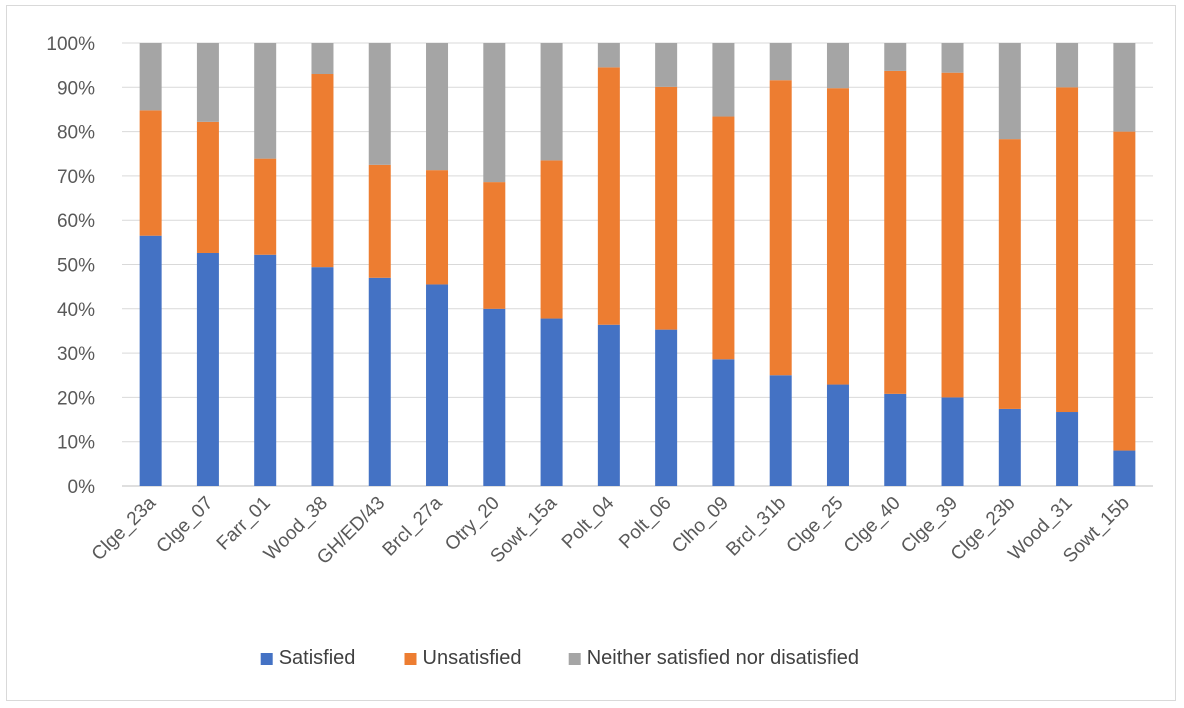 This screenshot has width=1184, height=708. I want to click on x-tick-label: Brcl_31b, so click(756, 527).